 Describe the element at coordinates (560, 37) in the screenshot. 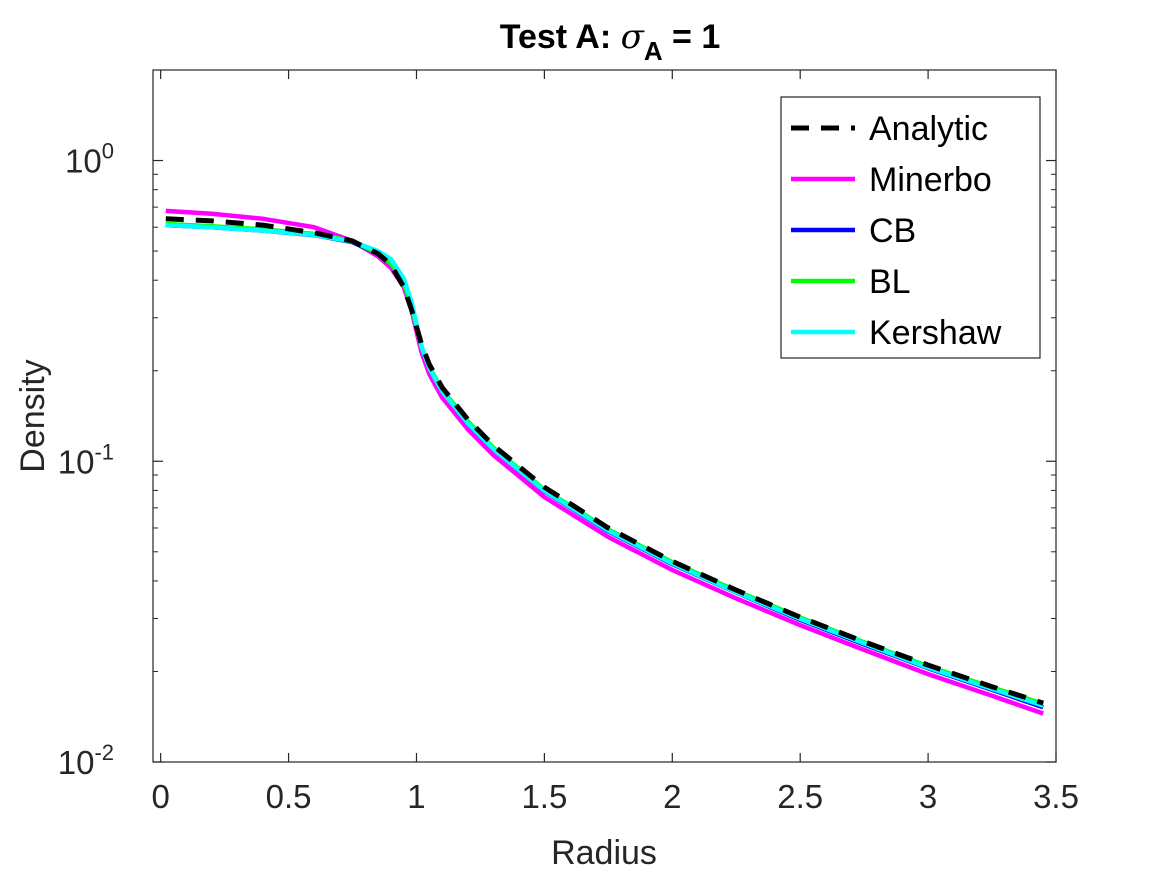

I see `title-prefix: Test A:` at that location.